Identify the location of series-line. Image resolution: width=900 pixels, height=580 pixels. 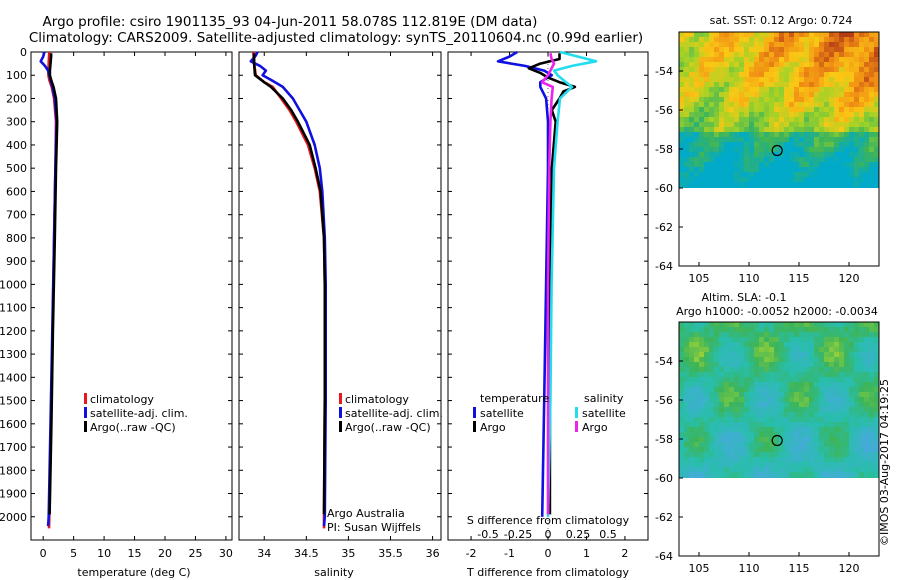
(289, 284).